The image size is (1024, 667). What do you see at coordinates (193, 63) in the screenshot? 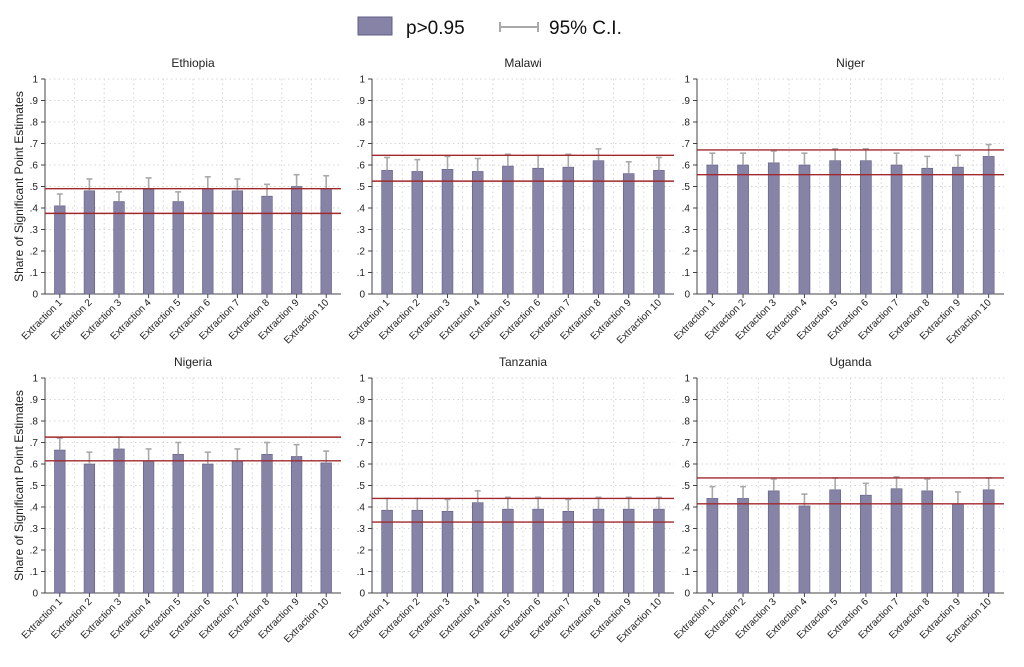
I see `panel-title: Ethiopia` at bounding box center [193, 63].